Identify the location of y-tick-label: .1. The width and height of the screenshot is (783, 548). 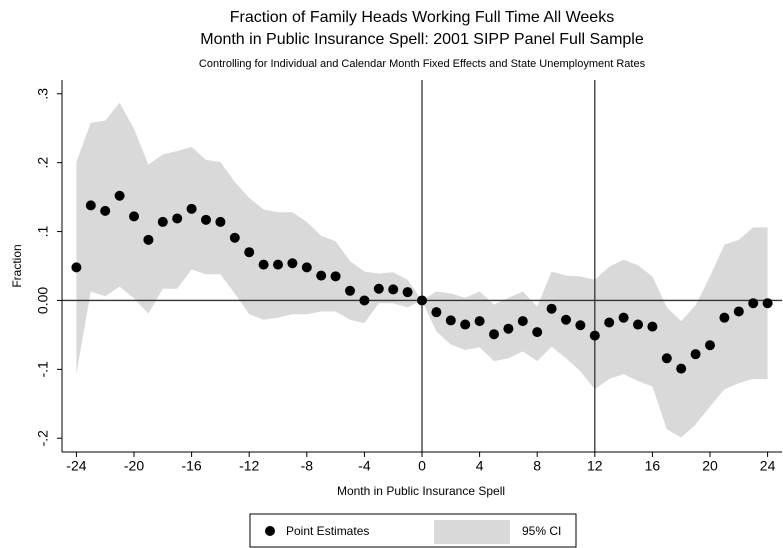
(43, 232).